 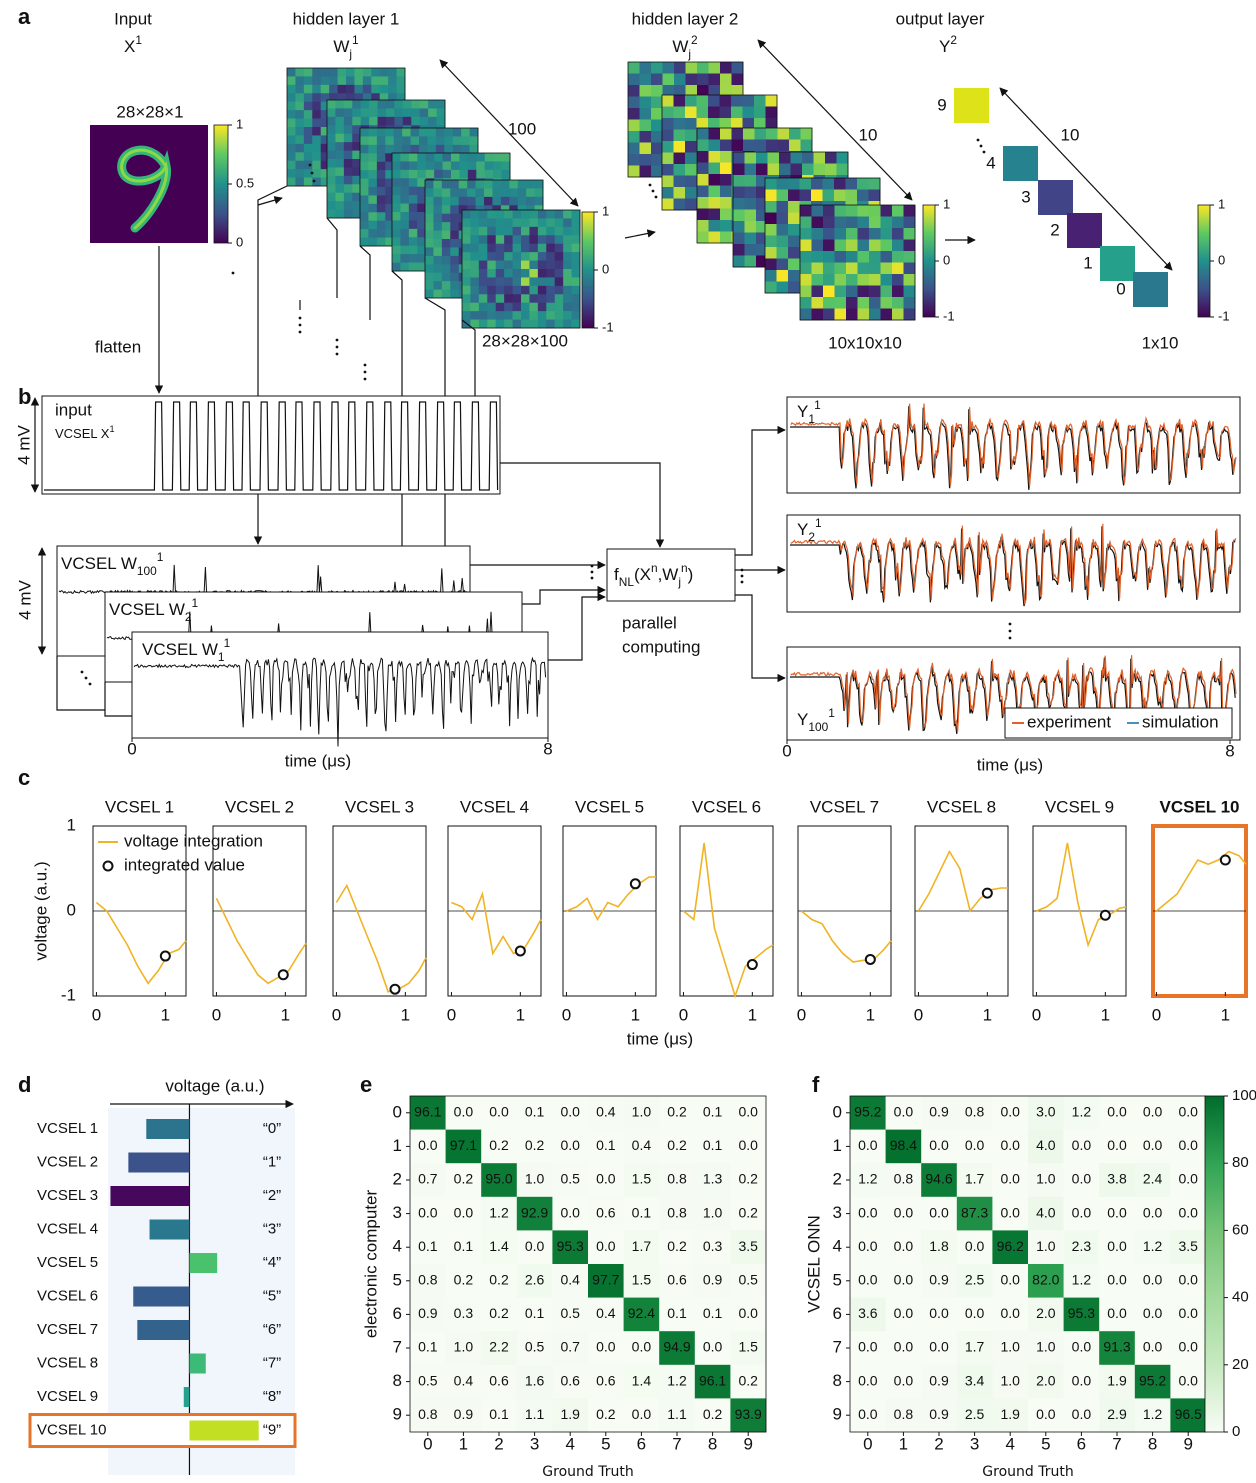 What do you see at coordinates (748, 1280) in the screenshot?
I see `cell-label: 0.5` at bounding box center [748, 1280].